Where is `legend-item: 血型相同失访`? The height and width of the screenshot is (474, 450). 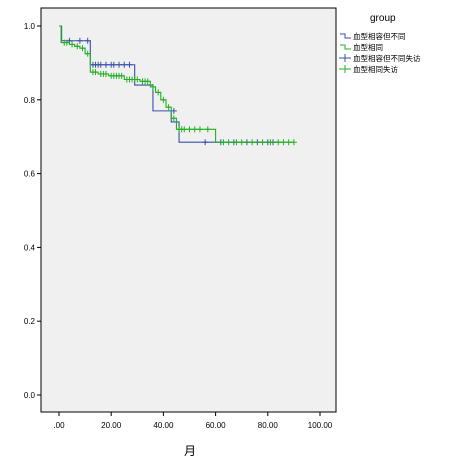 legend-item: 血型相同失访 is located at coordinates (368, 69).